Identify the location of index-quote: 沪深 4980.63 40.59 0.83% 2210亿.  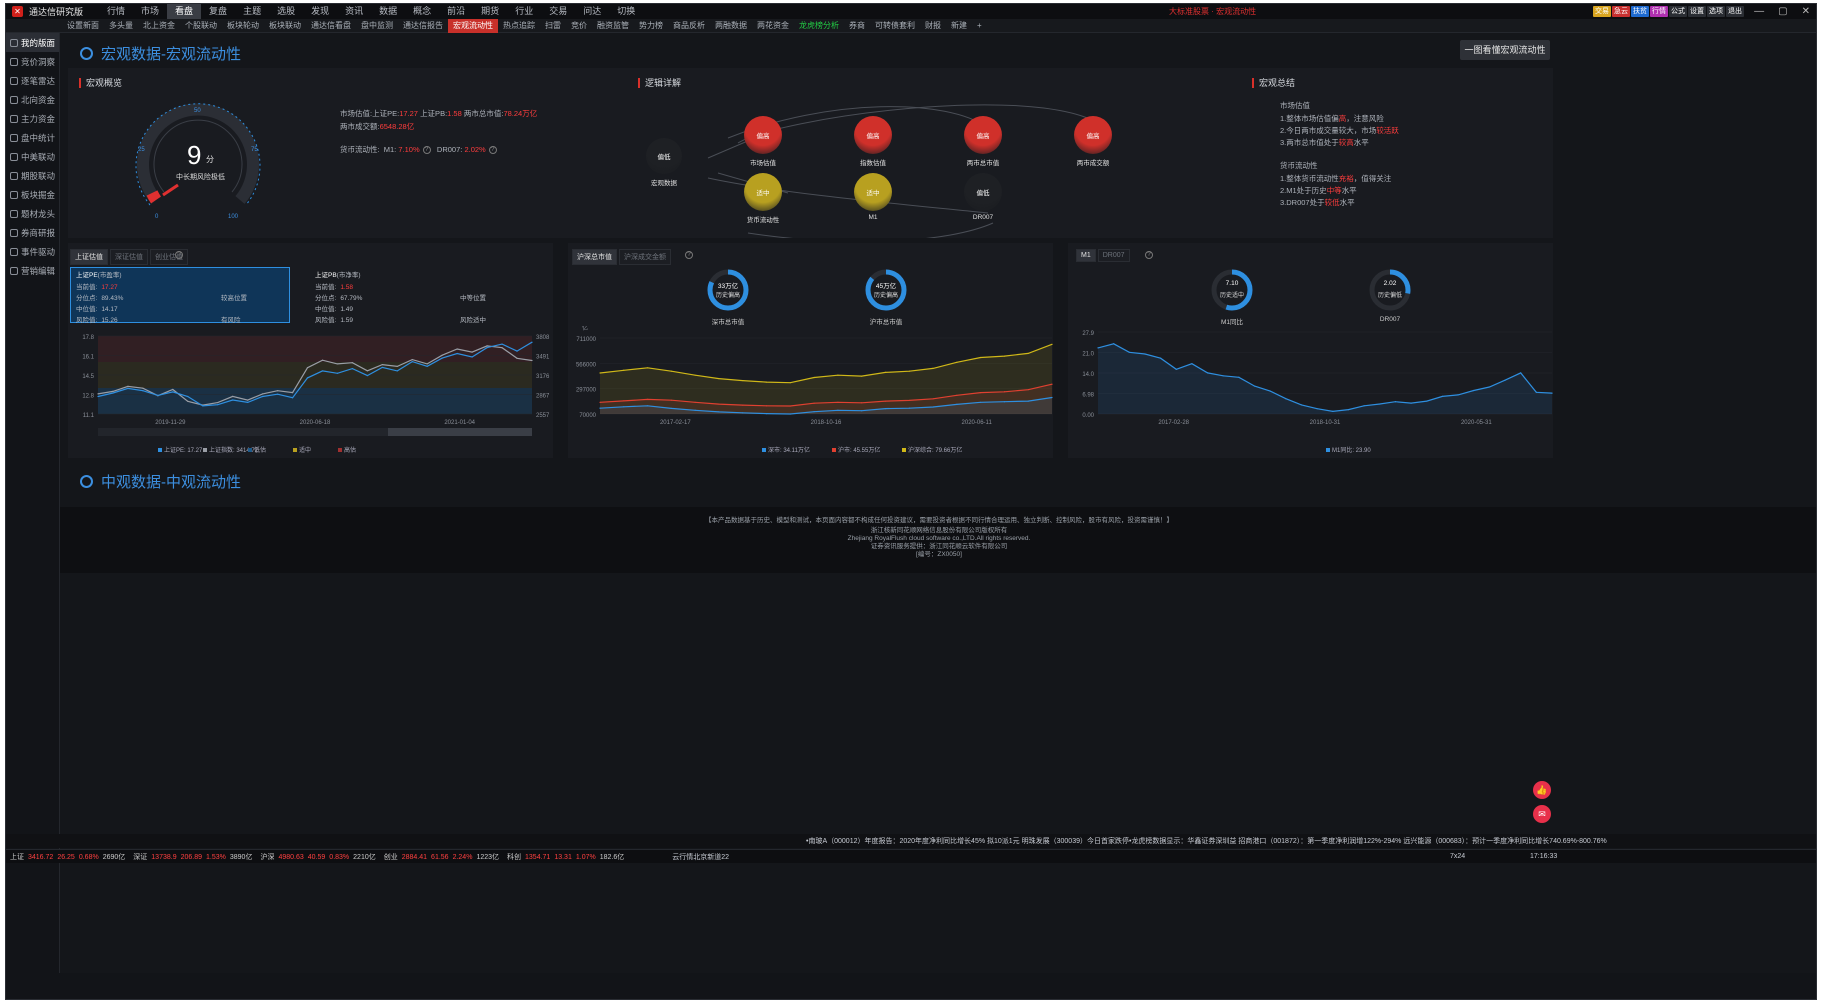
(318, 857).